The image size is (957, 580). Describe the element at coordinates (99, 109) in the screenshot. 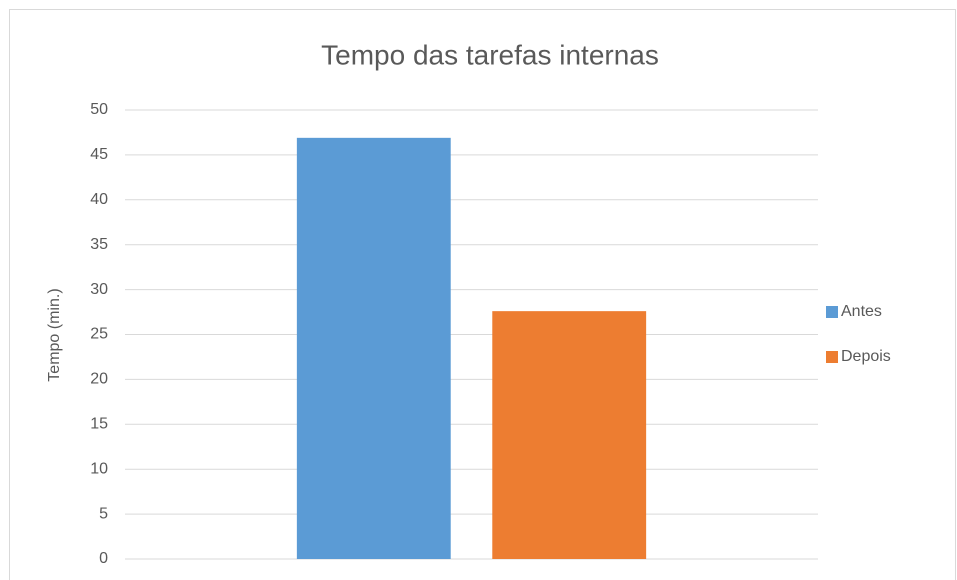

I see `y-tick-label: 50` at that location.